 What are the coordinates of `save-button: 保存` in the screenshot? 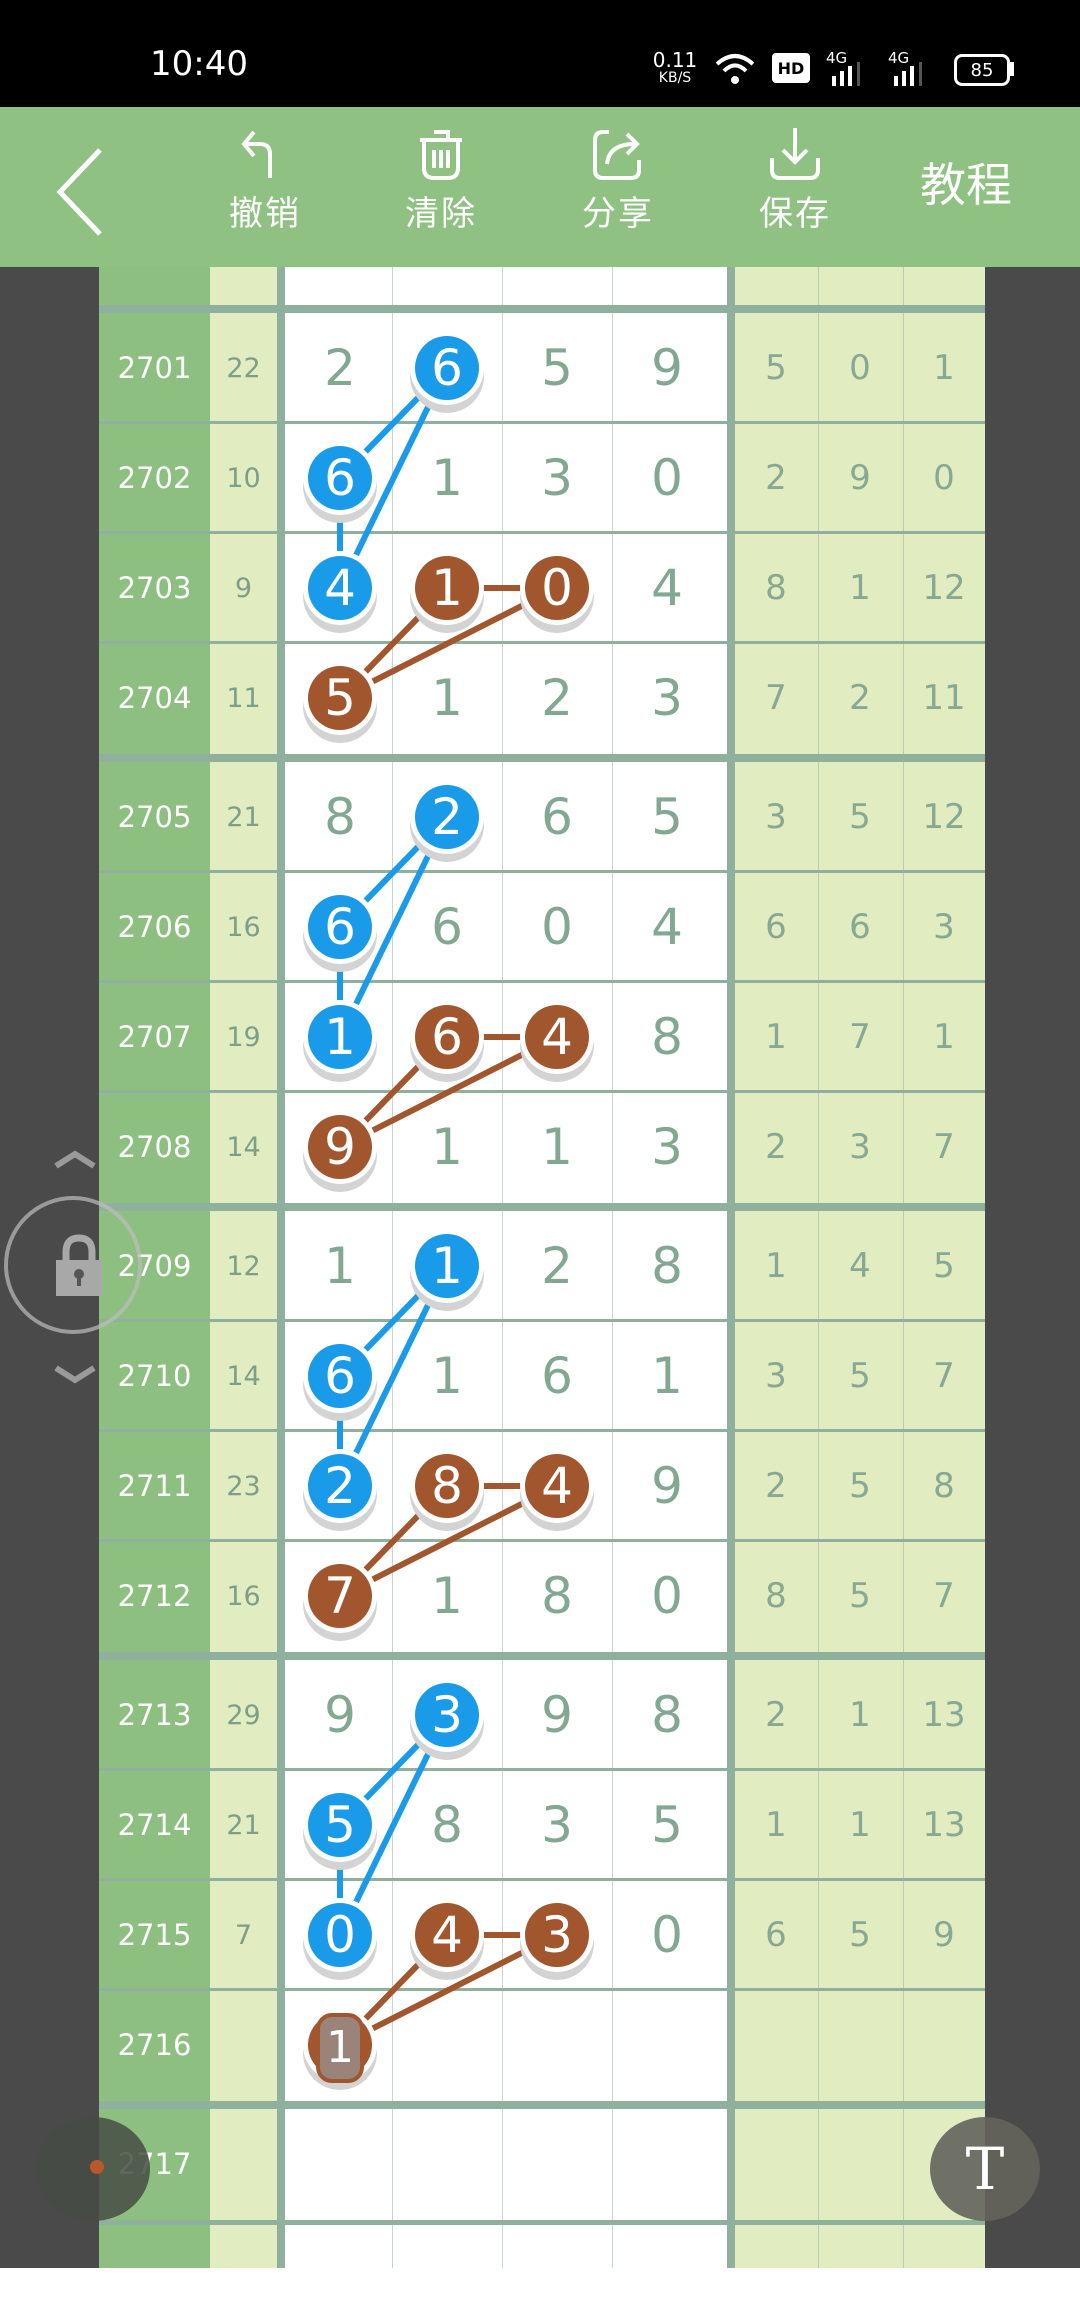 It's located at (795, 187).